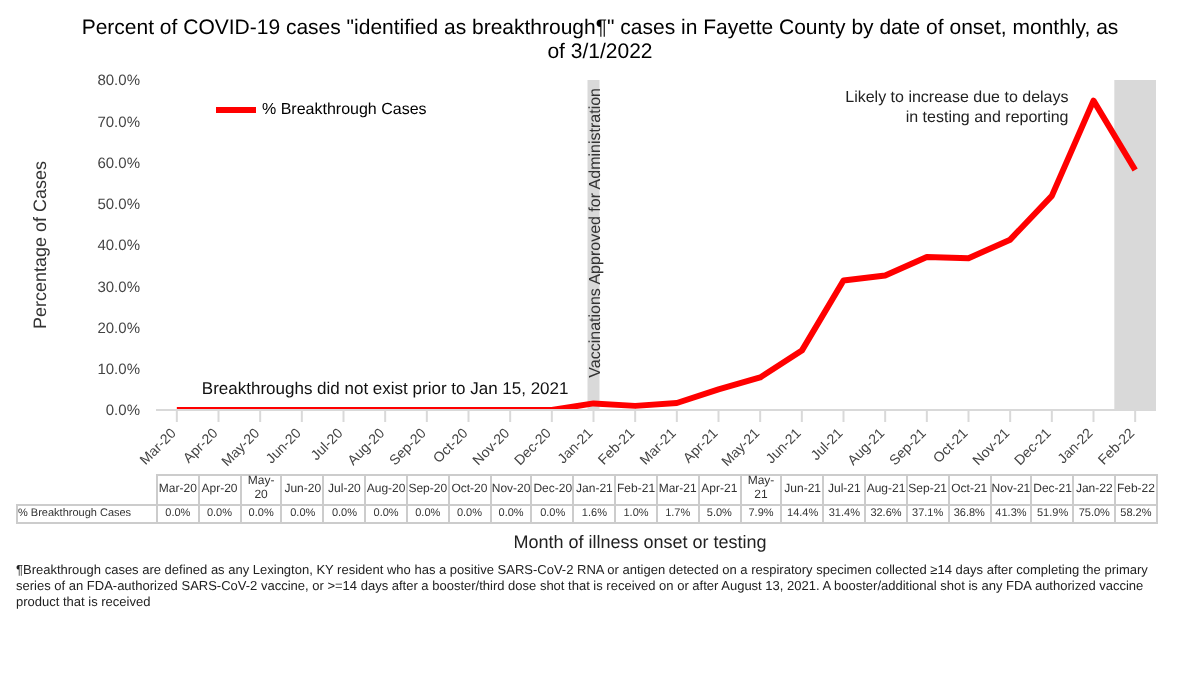 The image size is (1200, 700). I want to click on ref-line-label: Vaccinations Approved for Administration, so click(594, 233).